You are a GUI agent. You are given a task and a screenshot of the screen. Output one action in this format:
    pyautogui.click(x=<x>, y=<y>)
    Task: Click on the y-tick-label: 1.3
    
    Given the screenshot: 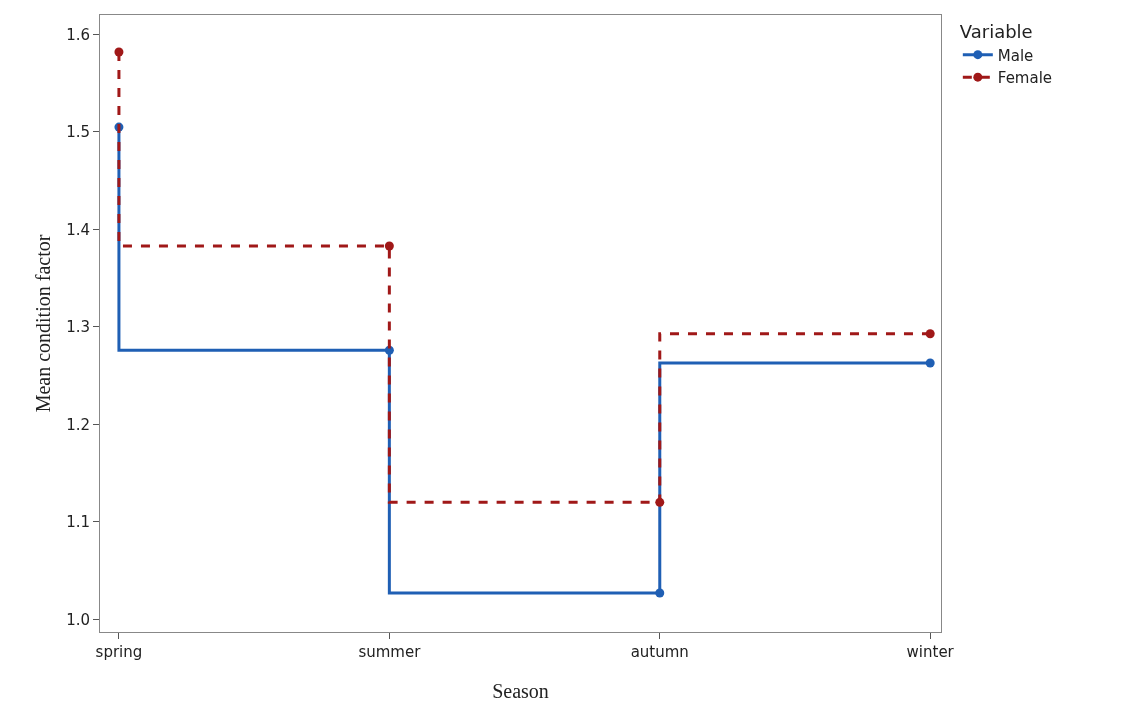 What is the action you would take?
    pyautogui.click(x=78, y=327)
    